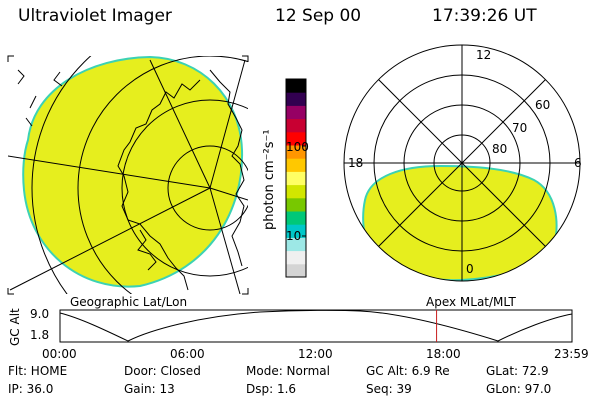 This screenshot has height=400, width=600. Describe the element at coordinates (519, 389) in the screenshot. I see `geo-longitude: GLon: 97.0` at that location.